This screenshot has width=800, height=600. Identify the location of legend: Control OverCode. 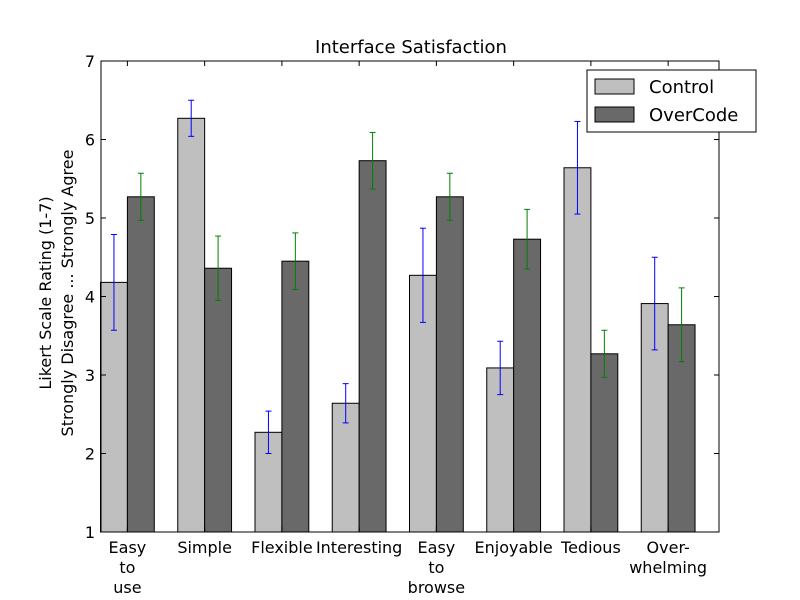
(671, 101).